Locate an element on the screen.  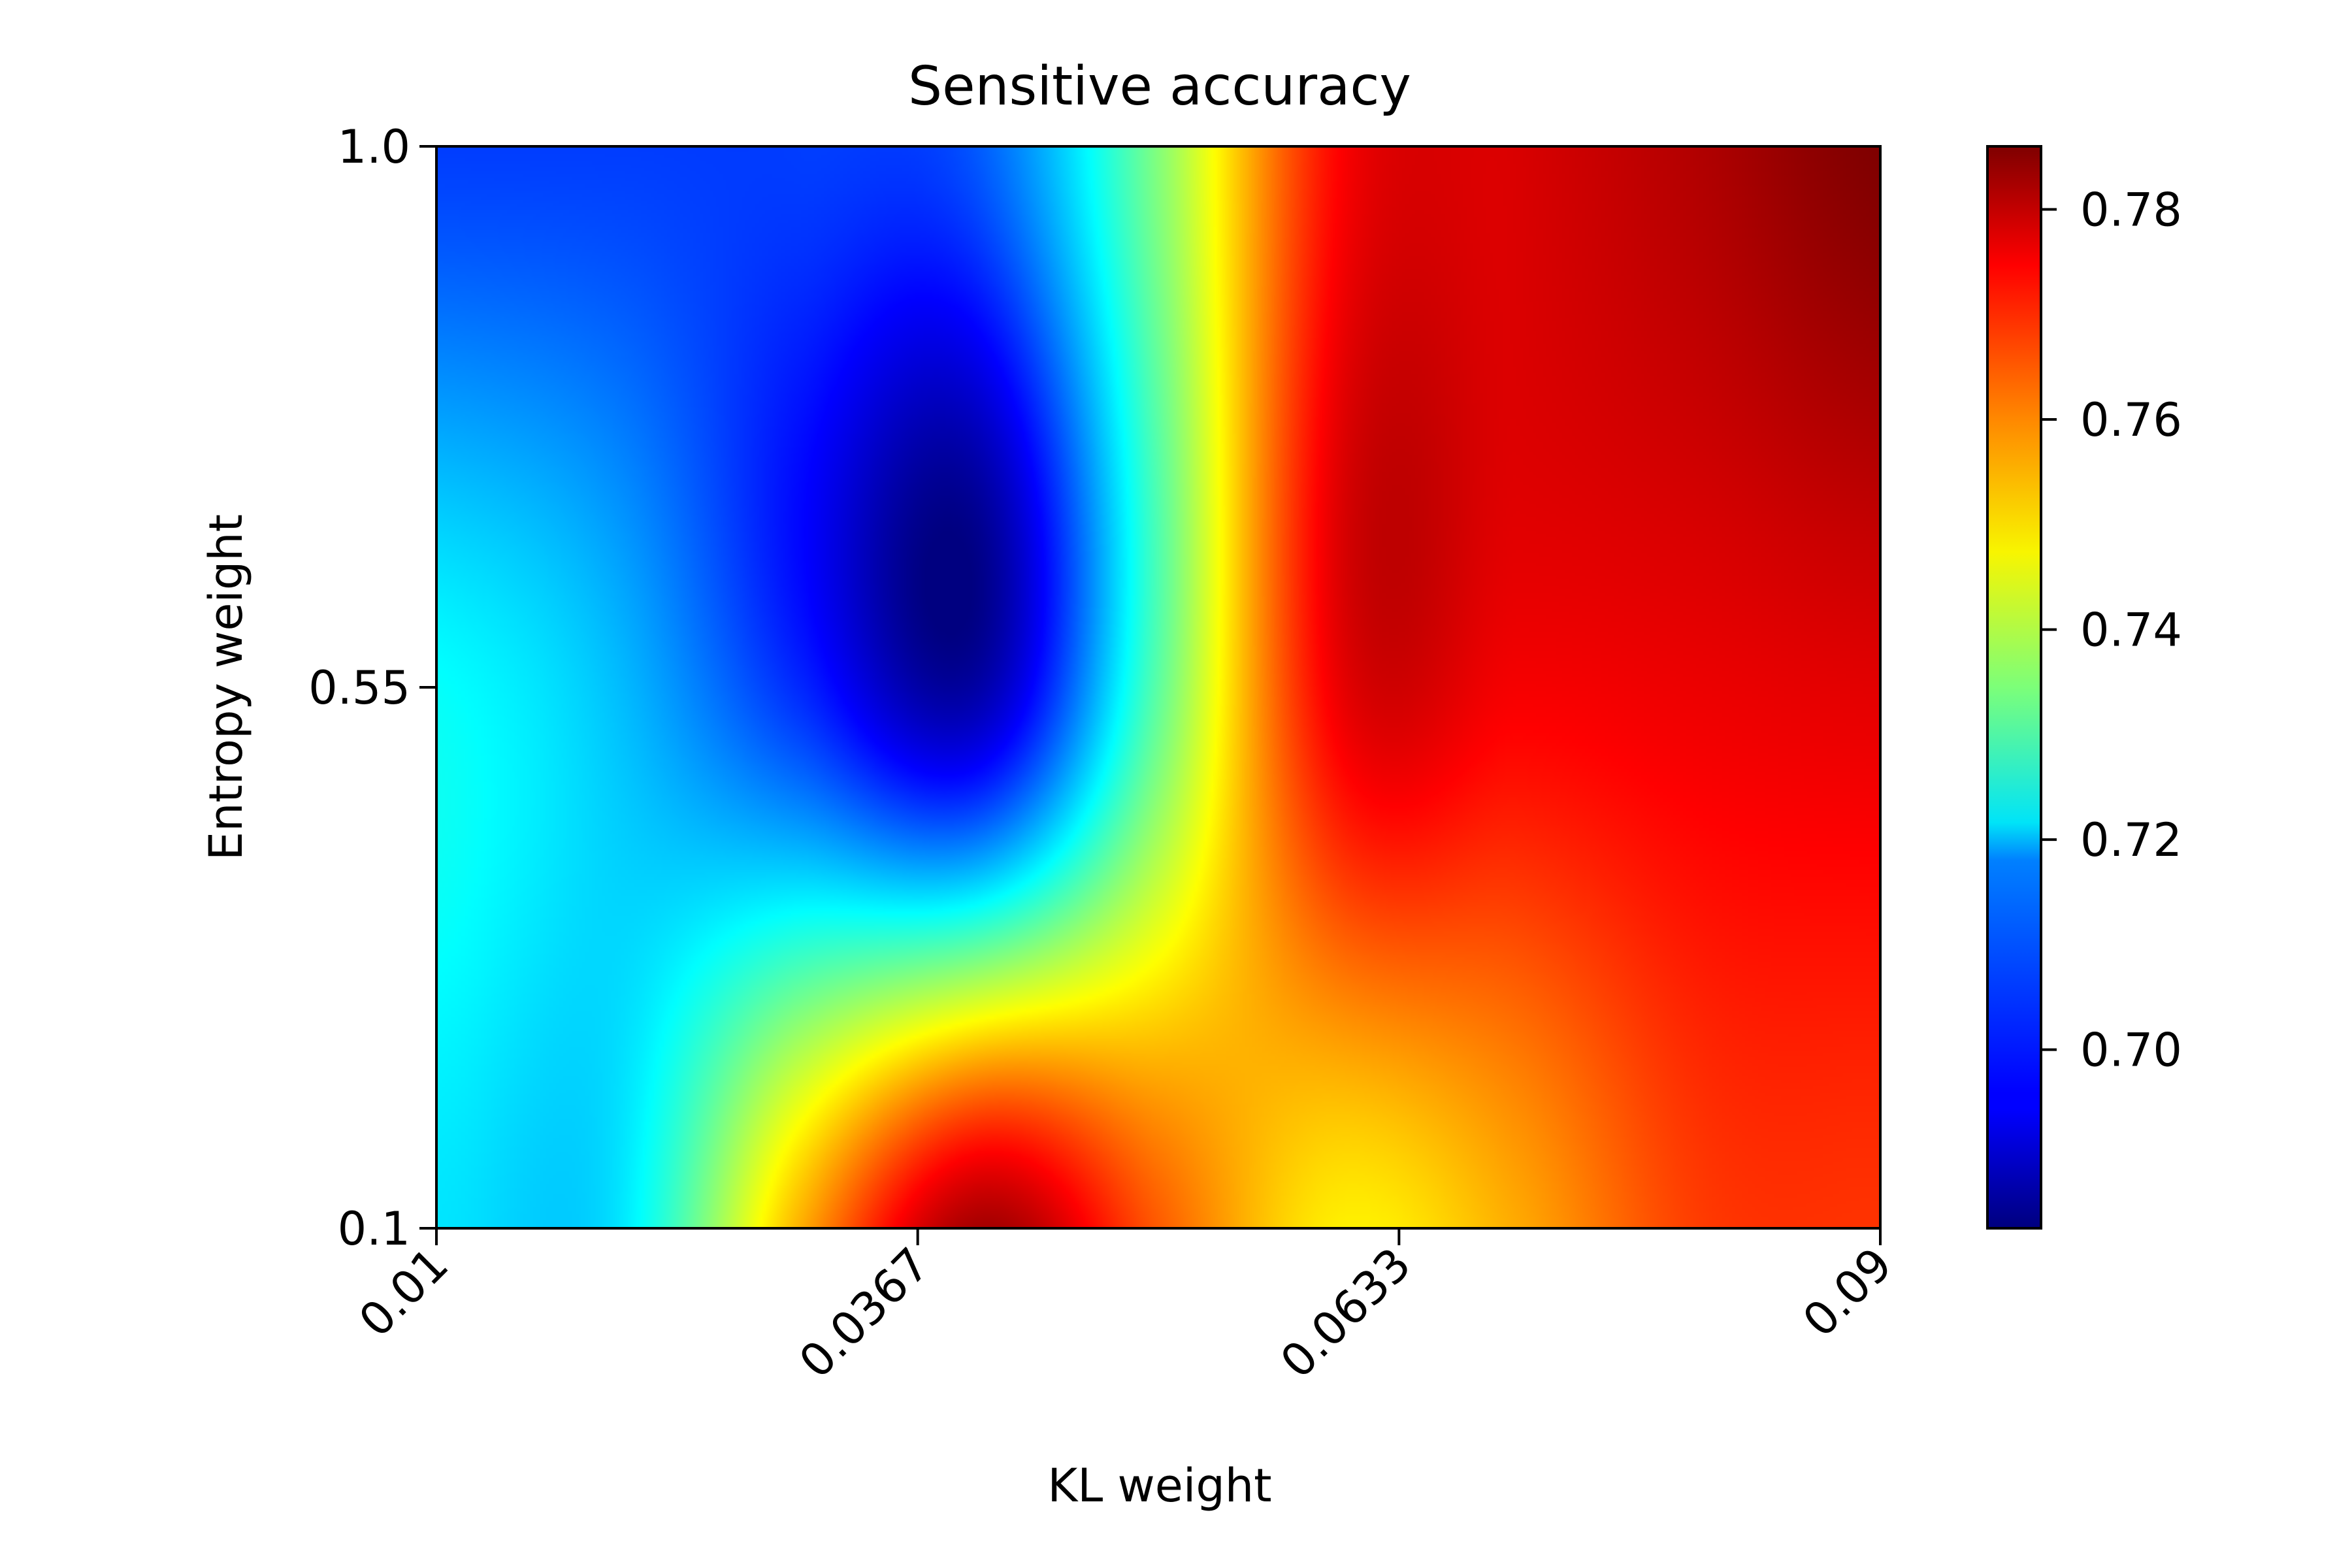
x-axis-label: KL weight is located at coordinates (1159, 1485).